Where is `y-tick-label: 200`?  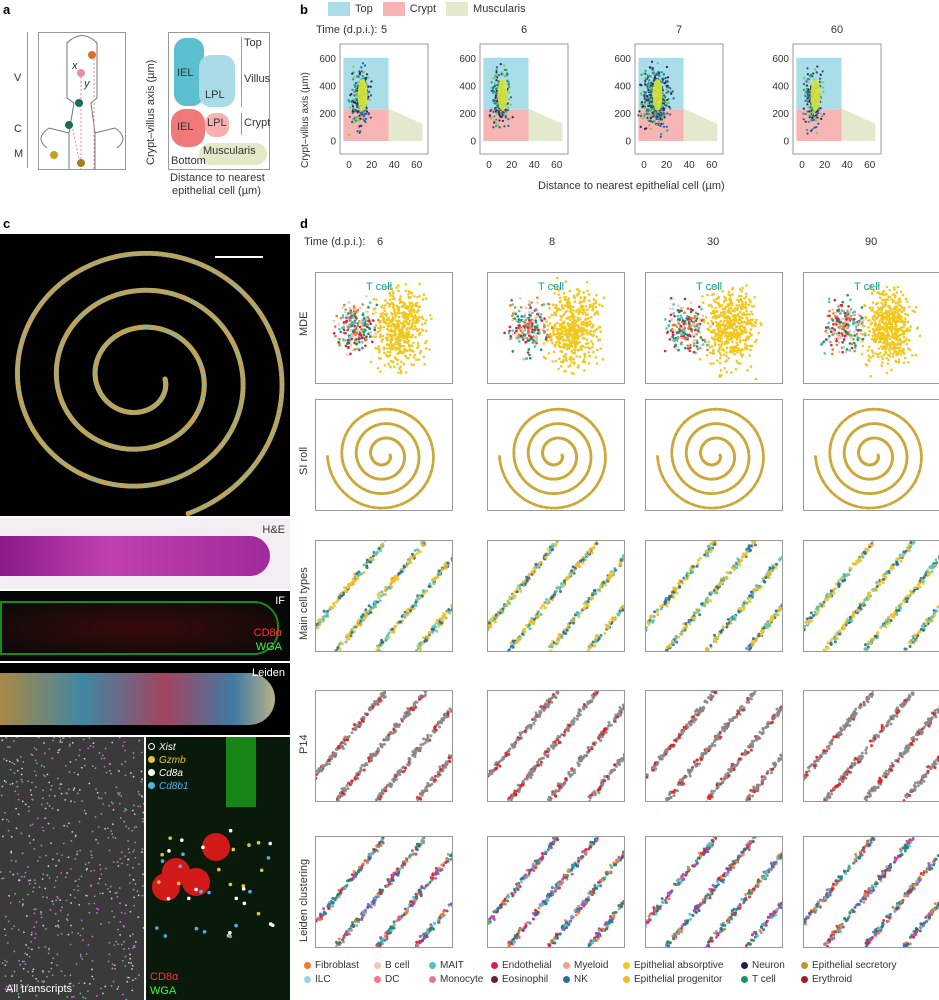
y-tick-label: 200 is located at coordinates (780, 114).